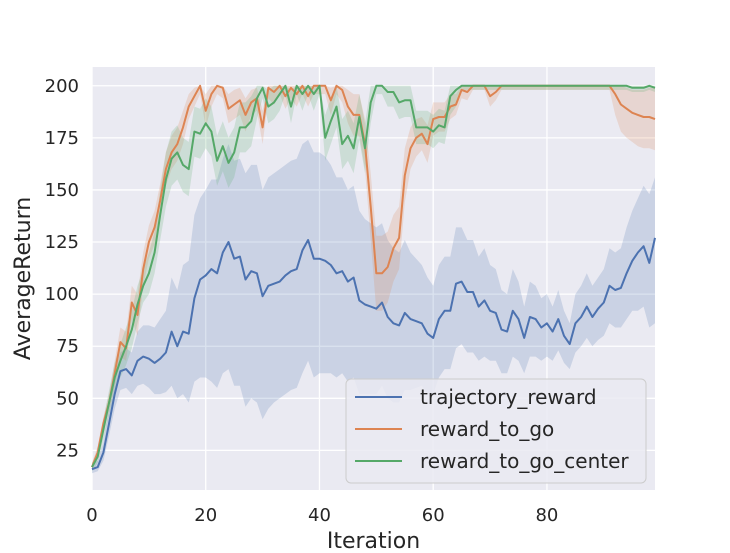 This screenshot has height=553, width=730. What do you see at coordinates (205, 515) in the screenshot?
I see `x-tick-label: 20` at bounding box center [205, 515].